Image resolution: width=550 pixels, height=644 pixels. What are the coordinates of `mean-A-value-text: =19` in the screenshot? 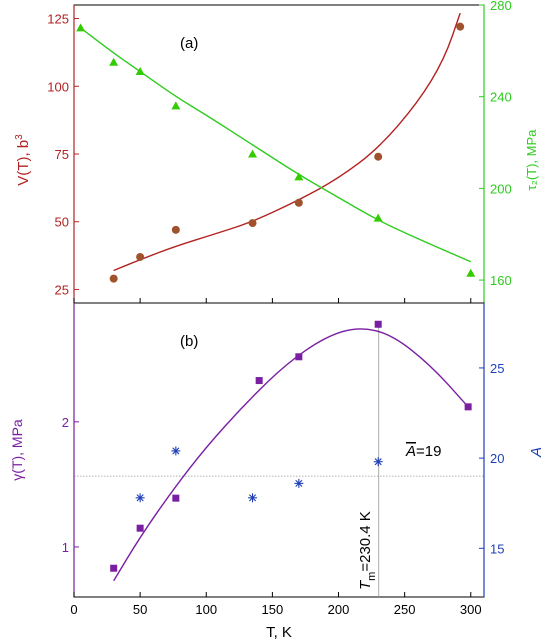 It's located at (428, 451).